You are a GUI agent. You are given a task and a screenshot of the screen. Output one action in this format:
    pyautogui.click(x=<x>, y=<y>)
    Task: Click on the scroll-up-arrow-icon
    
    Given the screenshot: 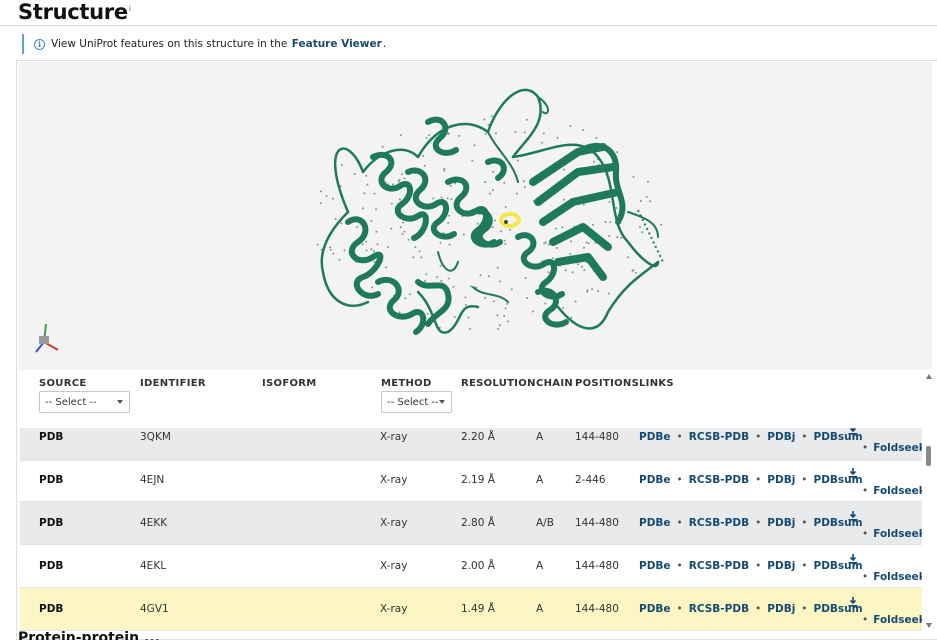 What is the action you would take?
    pyautogui.click(x=929, y=376)
    